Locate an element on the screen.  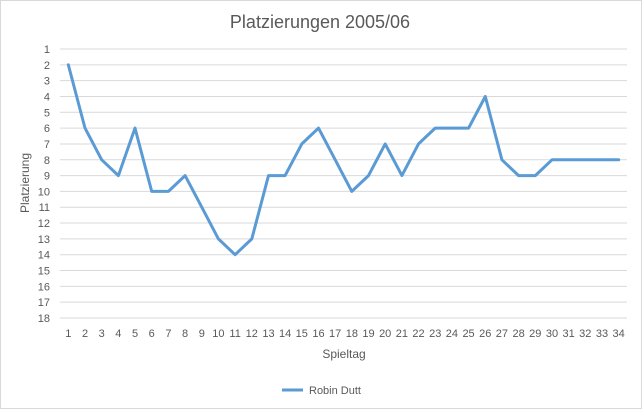
y-tick-label: 15 is located at coordinates (44, 272).